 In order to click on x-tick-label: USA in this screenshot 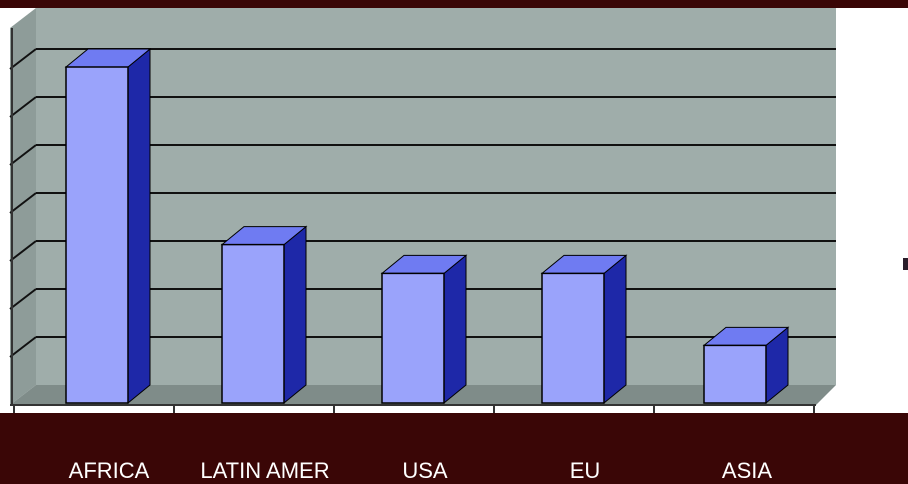, I will do `click(425, 470)`.